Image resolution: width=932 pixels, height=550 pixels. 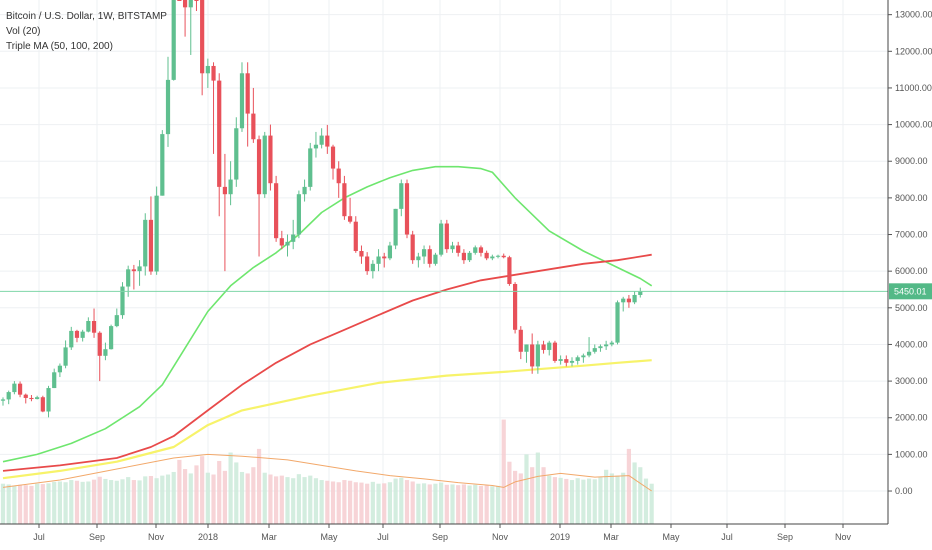 I want to click on time-axis-tick-label: 2018, so click(x=208, y=537).